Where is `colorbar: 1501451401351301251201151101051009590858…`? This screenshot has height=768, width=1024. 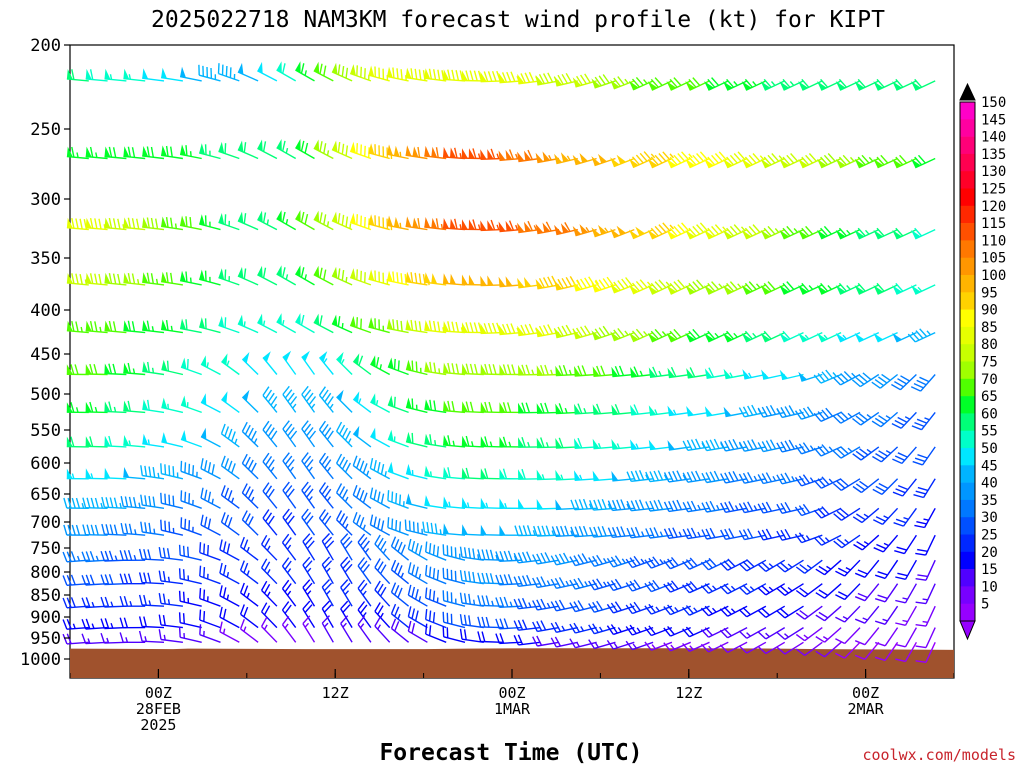 colorbar: 1501451401351301251201151101051009590858… is located at coordinates (982, 361).